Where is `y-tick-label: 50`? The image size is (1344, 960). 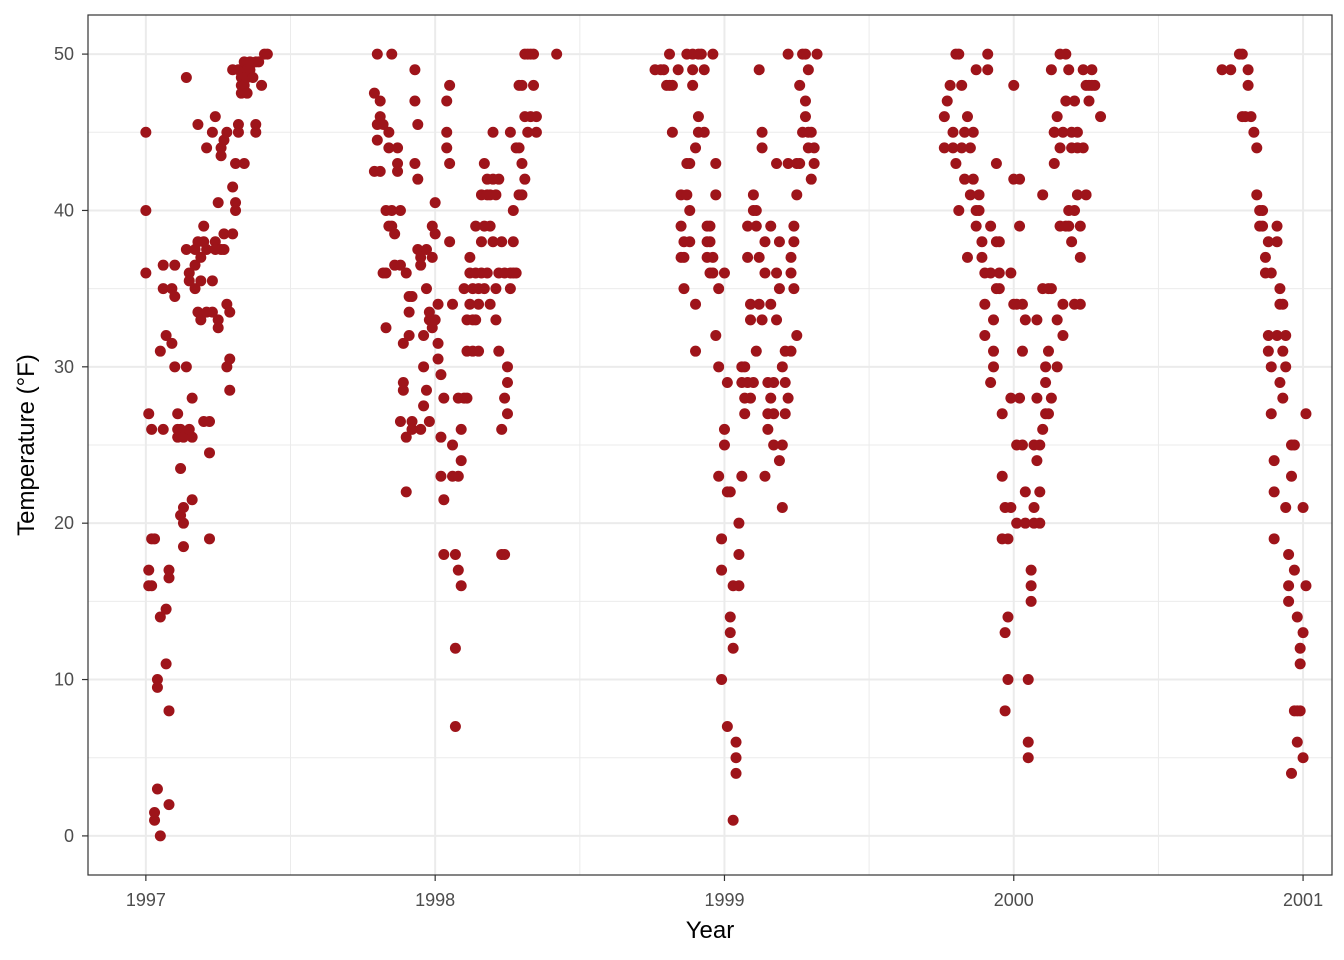 y-tick-label: 50 is located at coordinates (64, 54).